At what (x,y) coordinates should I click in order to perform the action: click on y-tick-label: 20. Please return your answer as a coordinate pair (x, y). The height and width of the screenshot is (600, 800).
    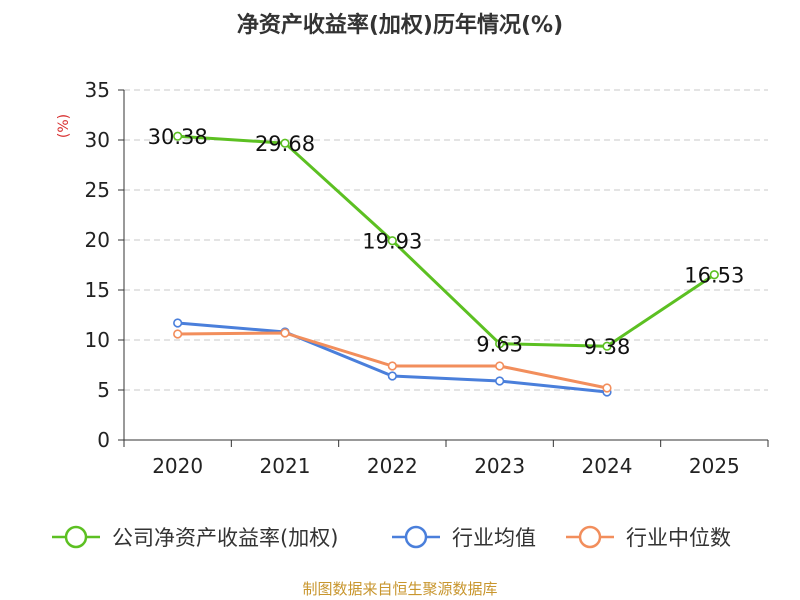
    Looking at the image, I should click on (97, 240).